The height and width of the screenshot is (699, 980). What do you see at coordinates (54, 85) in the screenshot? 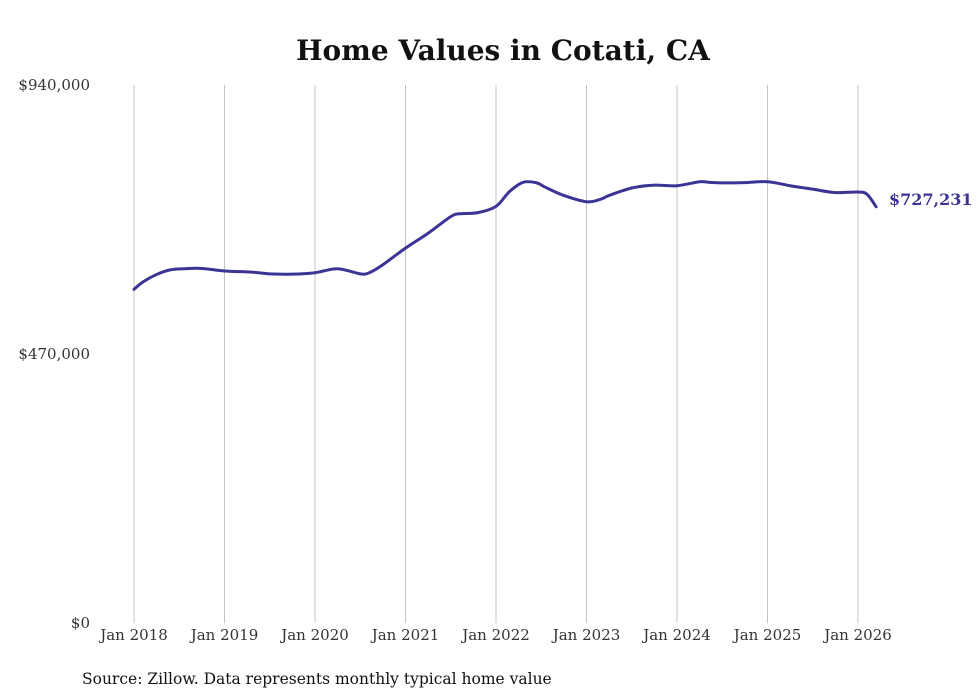
I see `y-tick-label: $940,000` at bounding box center [54, 85].